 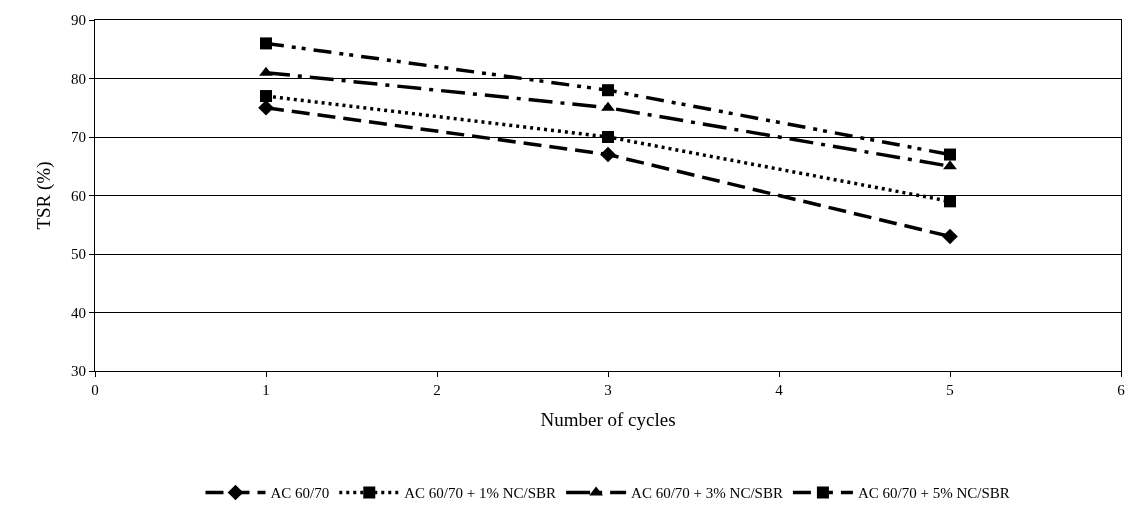 What do you see at coordinates (779, 390) in the screenshot?
I see `x-tick-label: 4` at bounding box center [779, 390].